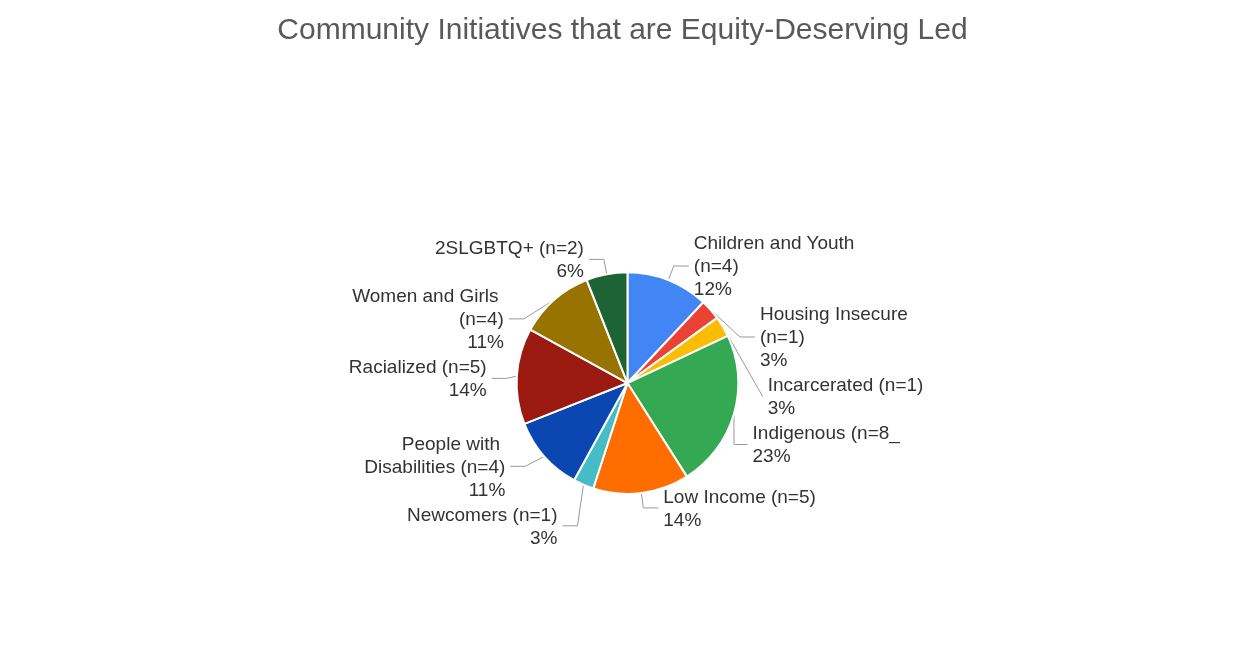 The width and height of the screenshot is (1245, 672). What do you see at coordinates (771, 456) in the screenshot?
I see `data-label: 23%` at bounding box center [771, 456].